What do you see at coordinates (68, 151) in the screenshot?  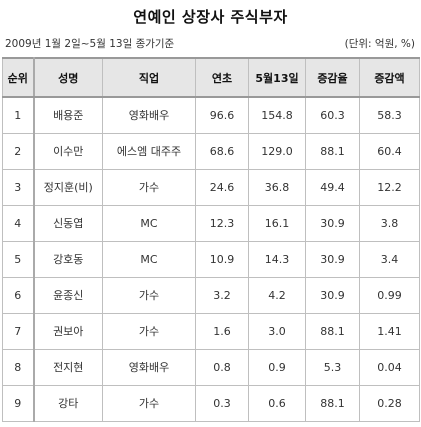 I see `cell-name: 이수만` at bounding box center [68, 151].